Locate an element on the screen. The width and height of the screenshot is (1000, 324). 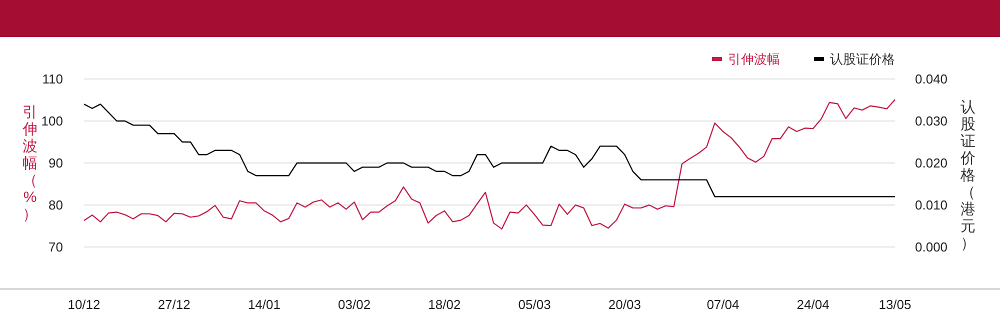
y-tick-label: 110 is located at coordinates (52, 79).